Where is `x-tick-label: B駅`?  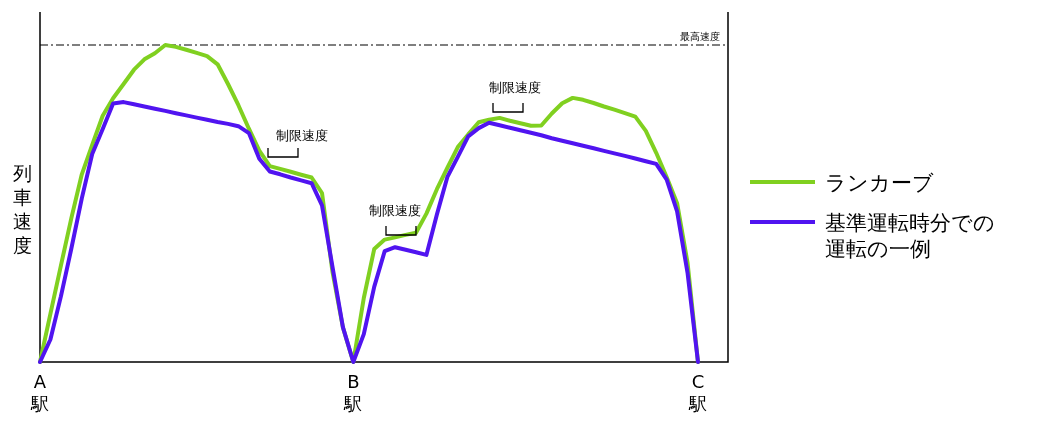 x-tick-label: B駅 is located at coordinates (353, 392).